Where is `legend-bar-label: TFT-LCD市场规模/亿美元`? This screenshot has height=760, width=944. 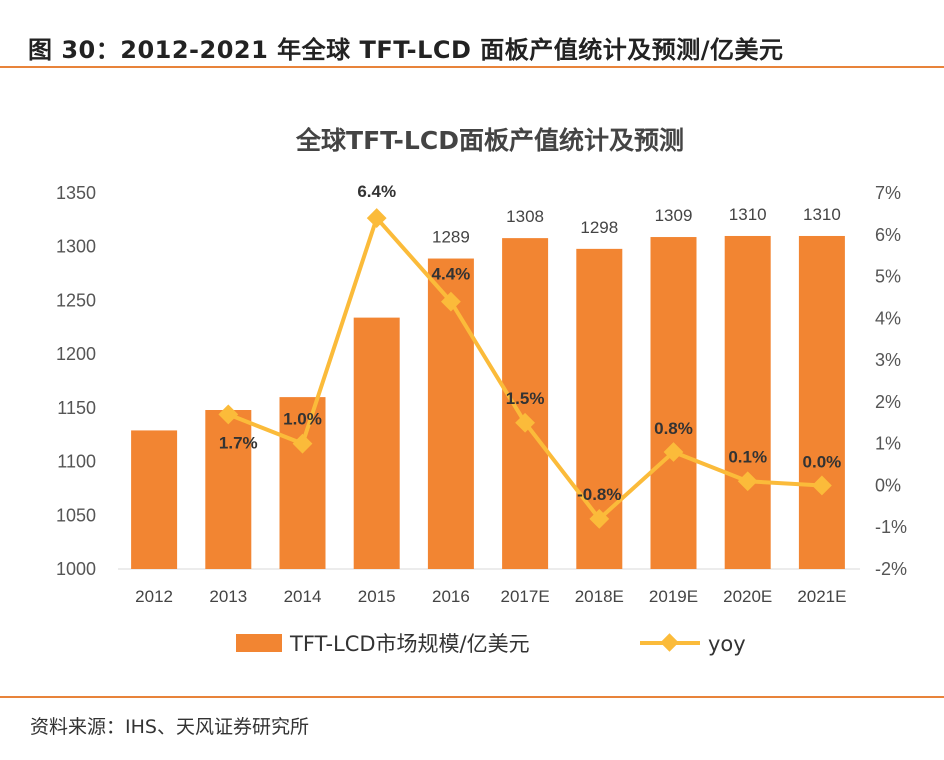 legend-bar-label: TFT-LCD市场规模/亿美元 is located at coordinates (409, 644).